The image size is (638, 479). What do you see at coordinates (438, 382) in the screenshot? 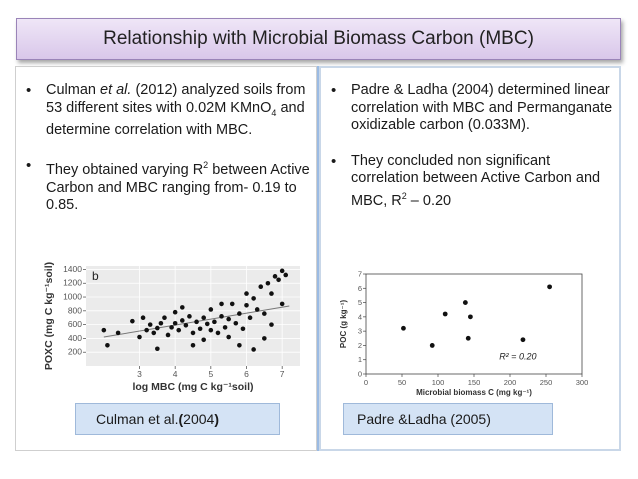
I see `x-tick-label: 100` at bounding box center [438, 382].